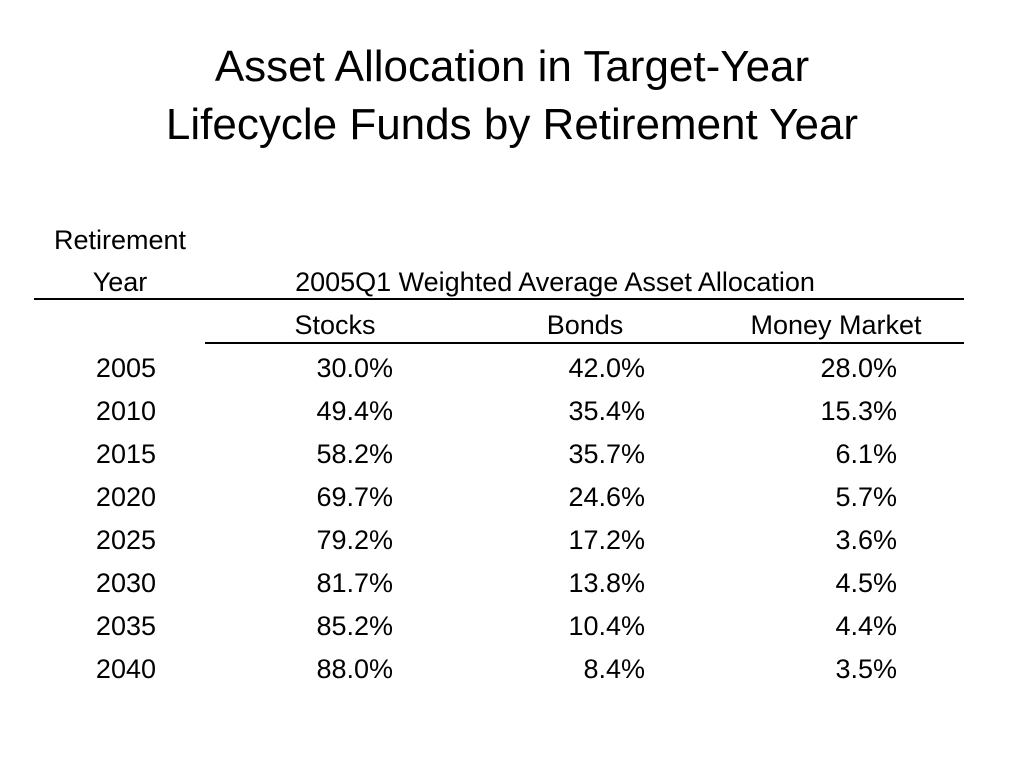  I want to click on table-row: 2025 79.2% 17.2% 3.6%, so click(512, 545).